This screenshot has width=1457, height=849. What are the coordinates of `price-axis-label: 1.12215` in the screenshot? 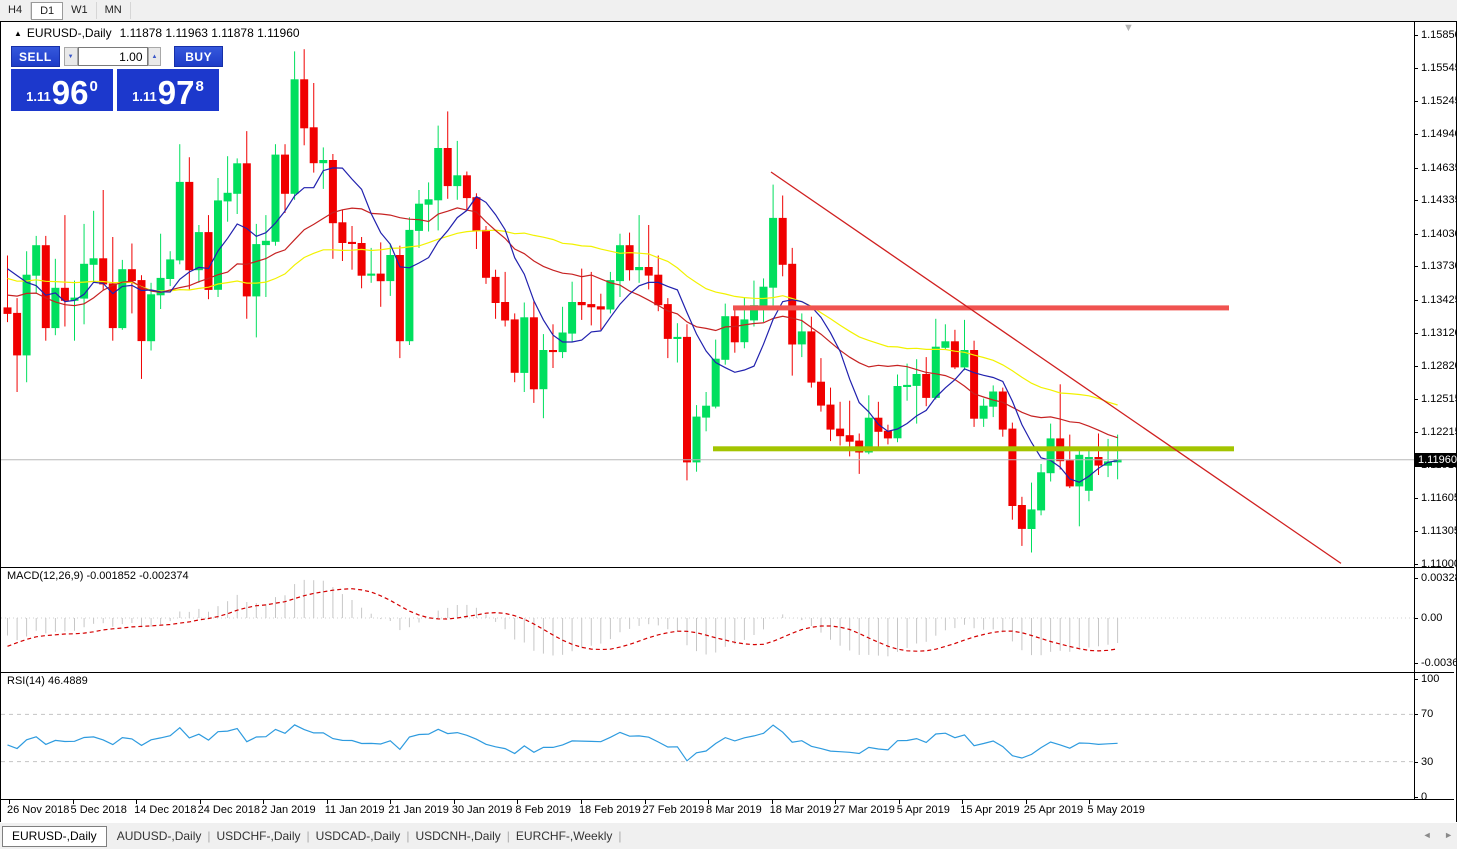 It's located at (1439, 431).